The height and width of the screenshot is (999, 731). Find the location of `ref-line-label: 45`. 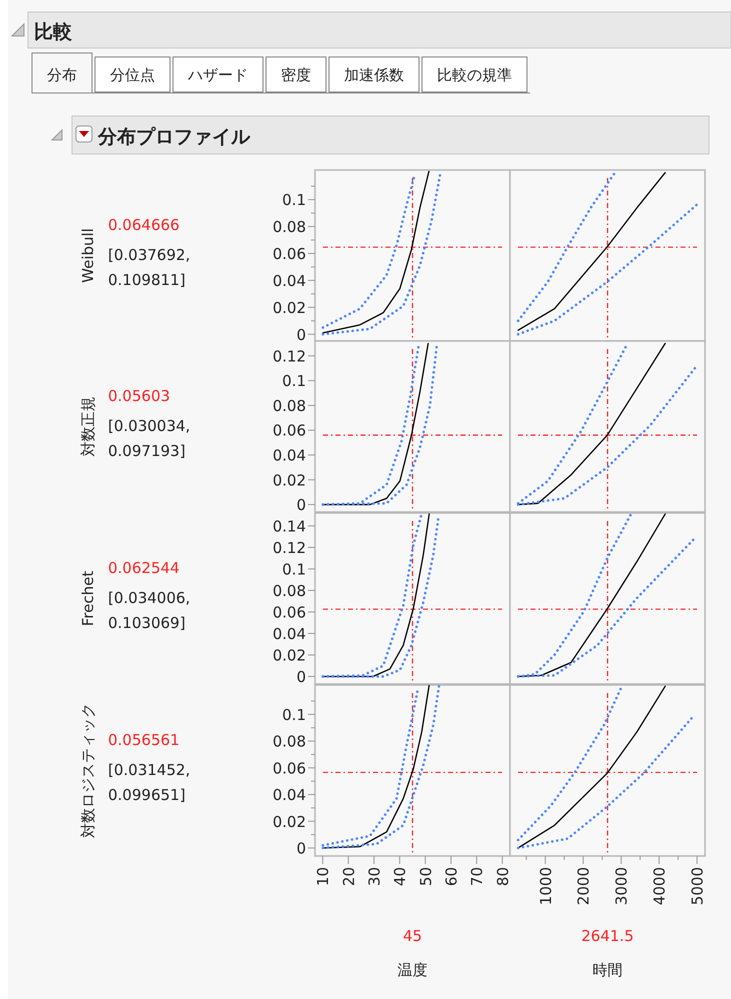

ref-line-label: 45 is located at coordinates (412, 936).